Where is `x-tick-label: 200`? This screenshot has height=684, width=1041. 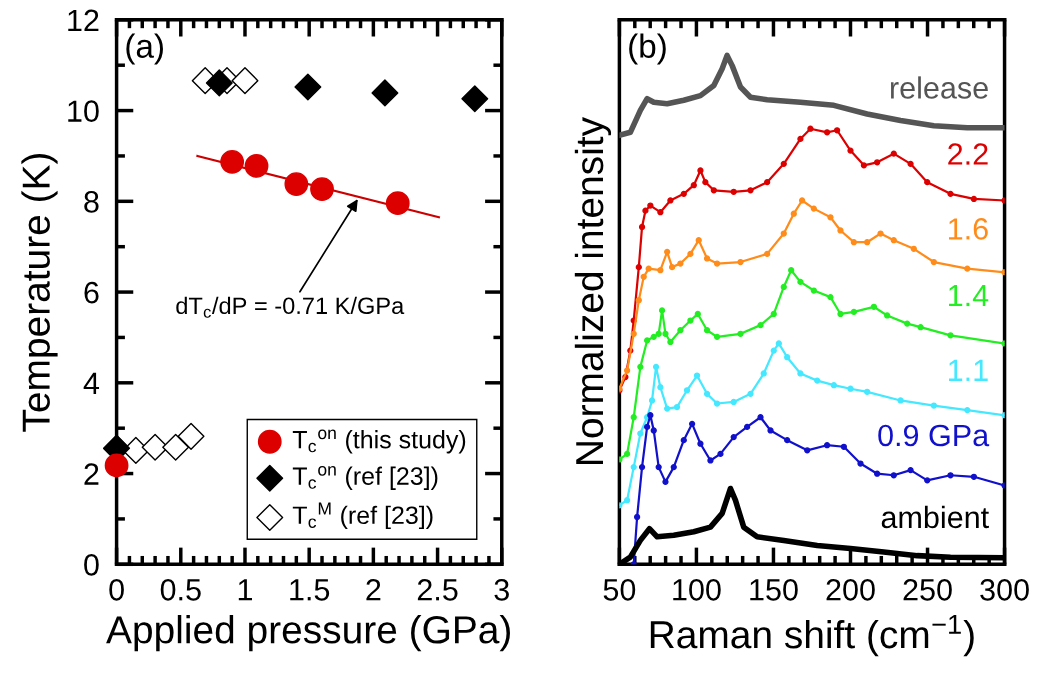
x-tick-label: 200 is located at coordinates (850, 590).